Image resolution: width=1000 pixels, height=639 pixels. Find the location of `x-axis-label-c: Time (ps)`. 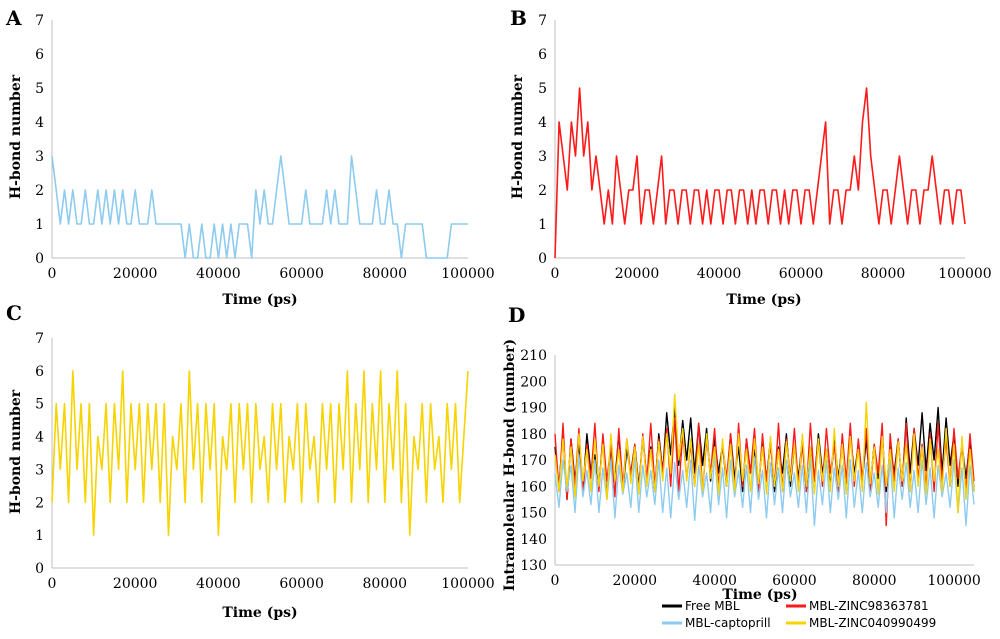

x-axis-label-c: Time (ps) is located at coordinates (259, 613).